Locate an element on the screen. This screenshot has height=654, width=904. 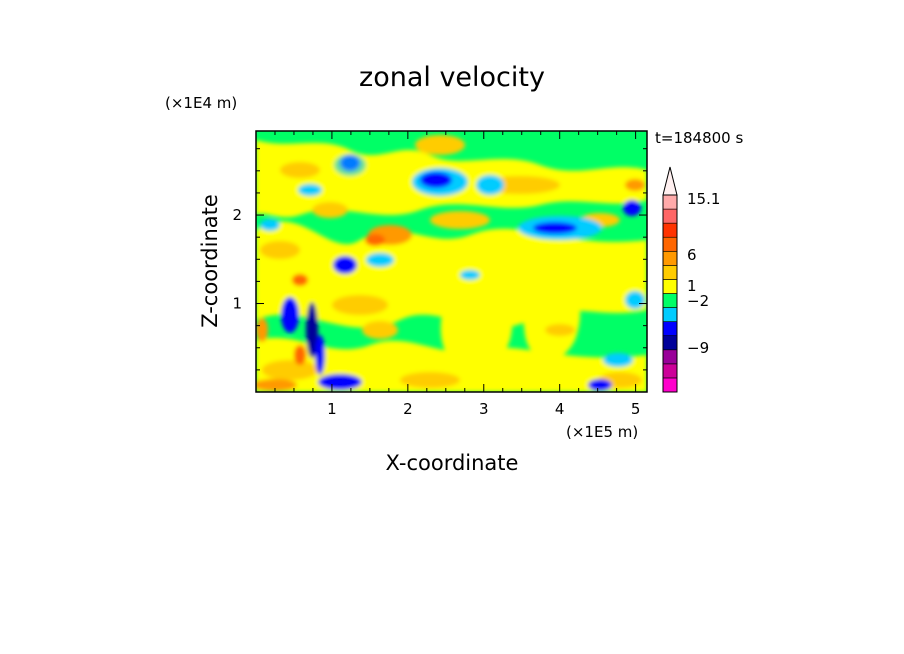
x-axis-label: X-coordinate is located at coordinates (452, 463).